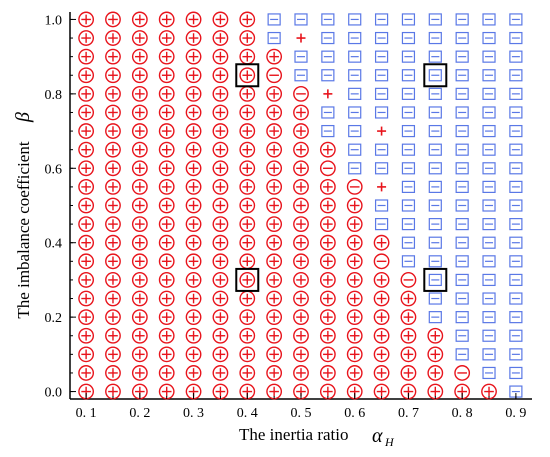 Image resolution: width=550 pixels, height=457 pixels. I want to click on y-tick-label: 0.8, so click(54, 95).